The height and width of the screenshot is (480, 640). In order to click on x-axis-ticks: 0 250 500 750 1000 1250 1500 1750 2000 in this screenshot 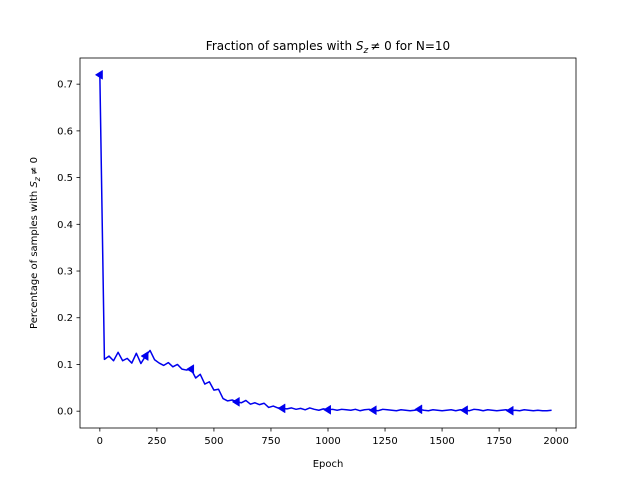, I will do `click(333, 437)`.